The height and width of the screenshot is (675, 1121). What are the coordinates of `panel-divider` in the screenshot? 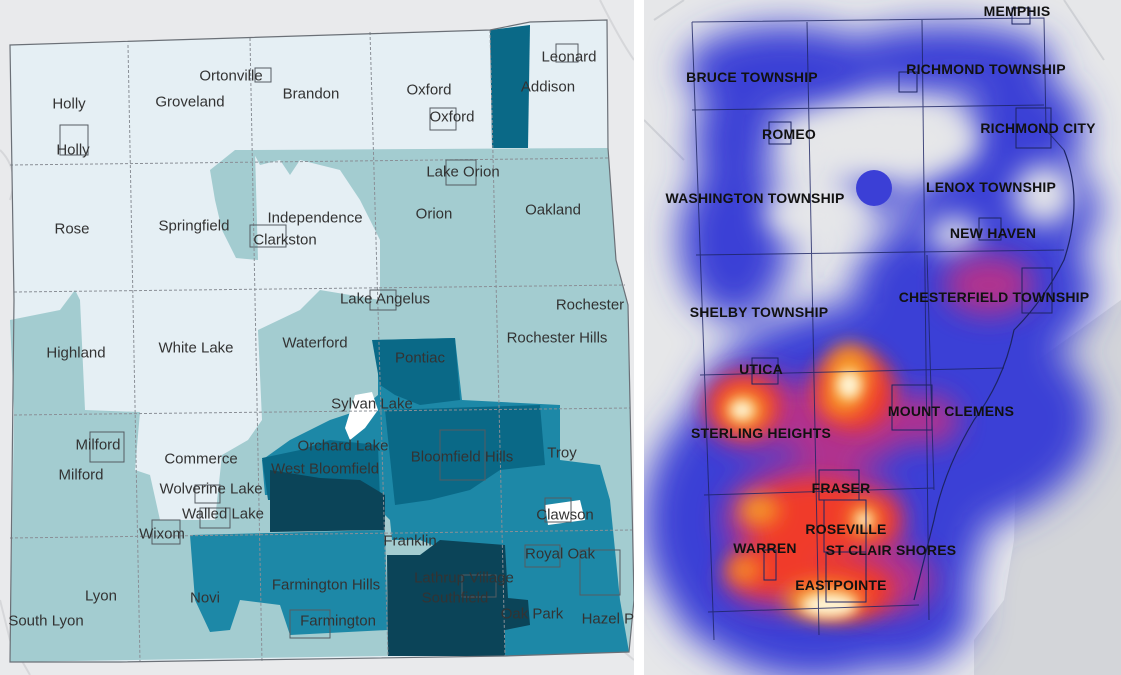 It's located at (639, 337).